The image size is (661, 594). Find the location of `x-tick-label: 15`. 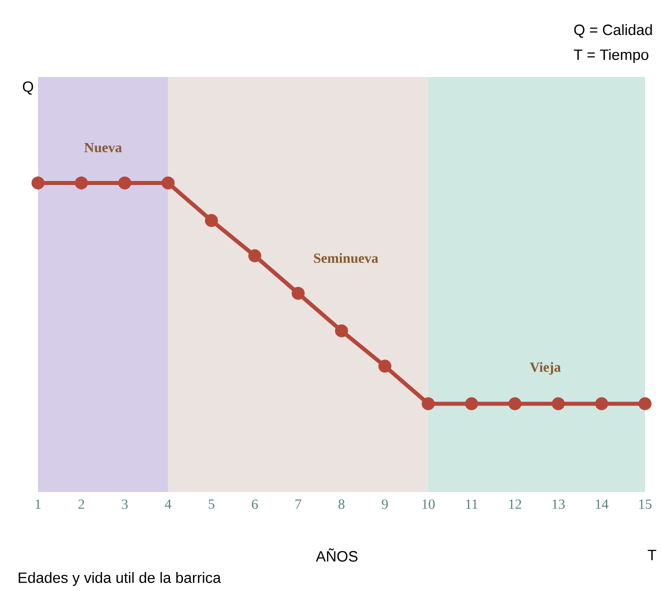

x-tick-label: 15 is located at coordinates (645, 504).